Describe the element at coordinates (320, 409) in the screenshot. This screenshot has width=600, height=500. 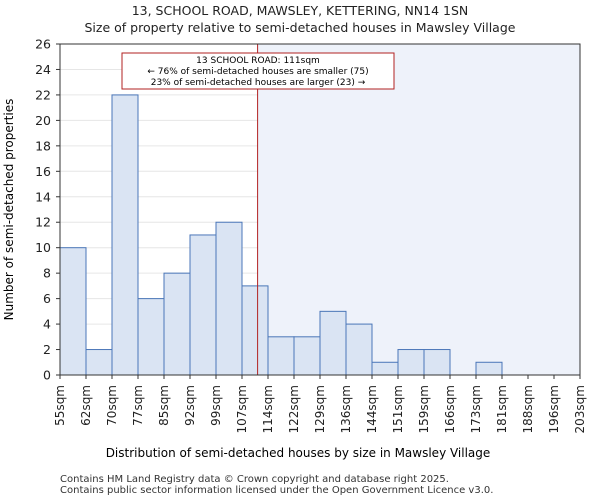
I see `x-tick-label-129sqm: 129sqm` at that location.